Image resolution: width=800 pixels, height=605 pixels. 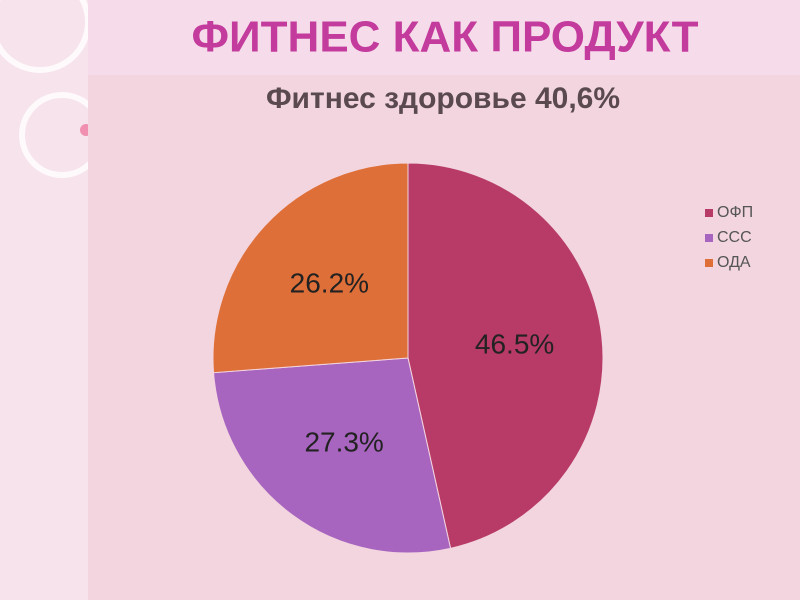 I want to click on slide-title: ФИТНЕС КАК ПРОДУКТ, so click(x=444, y=37).